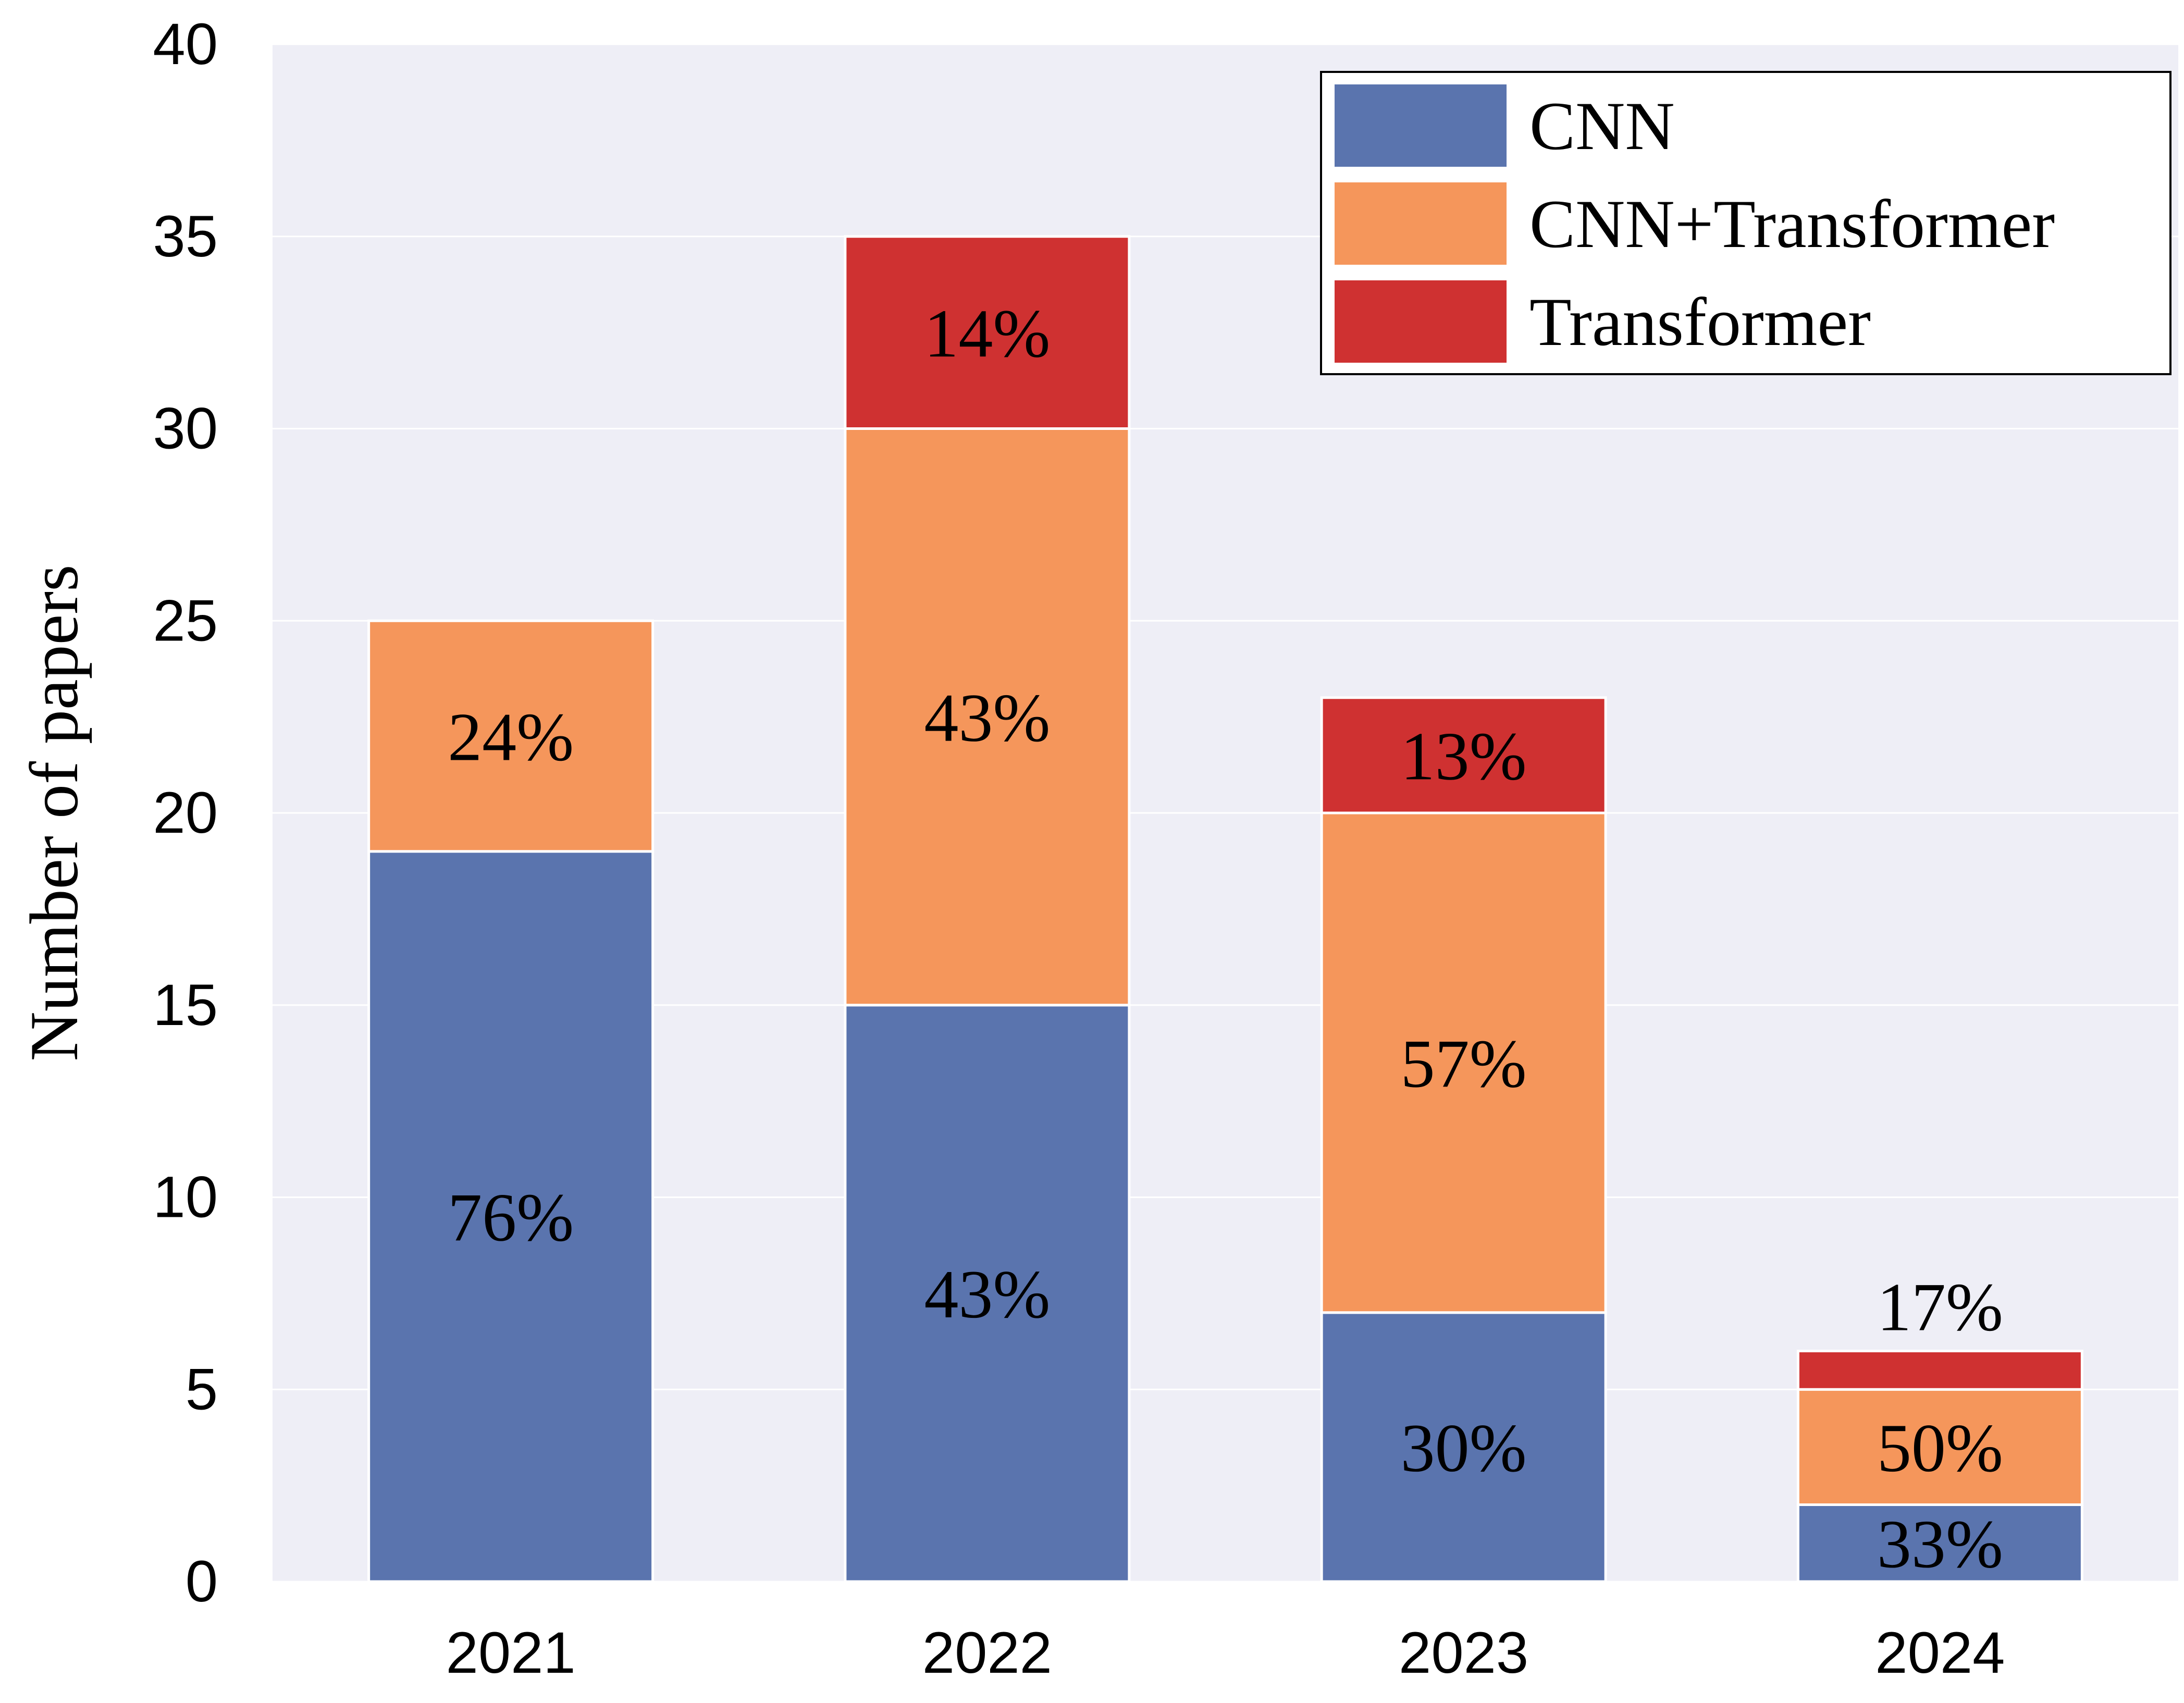 This screenshot has width=2184, height=1703. I want to click on bar-data-label: 17%, so click(1940, 1307).